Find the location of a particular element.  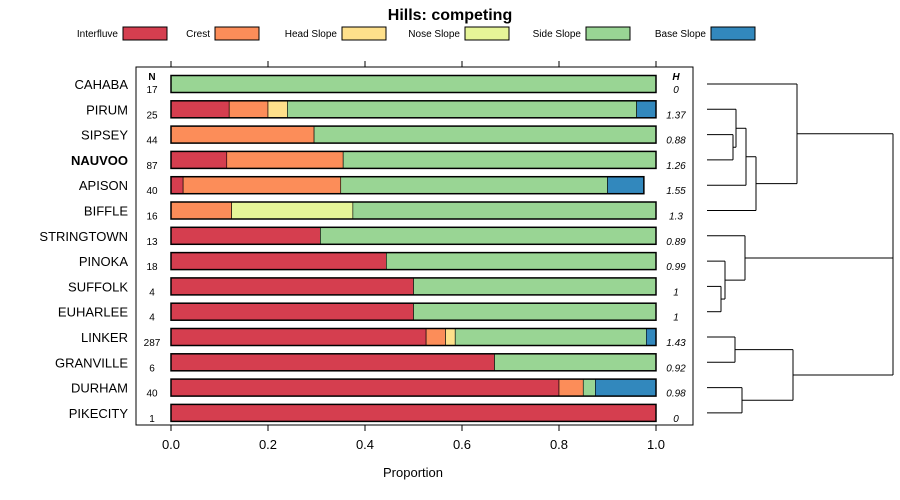

x-tick-label: 0.0 is located at coordinates (171, 444).